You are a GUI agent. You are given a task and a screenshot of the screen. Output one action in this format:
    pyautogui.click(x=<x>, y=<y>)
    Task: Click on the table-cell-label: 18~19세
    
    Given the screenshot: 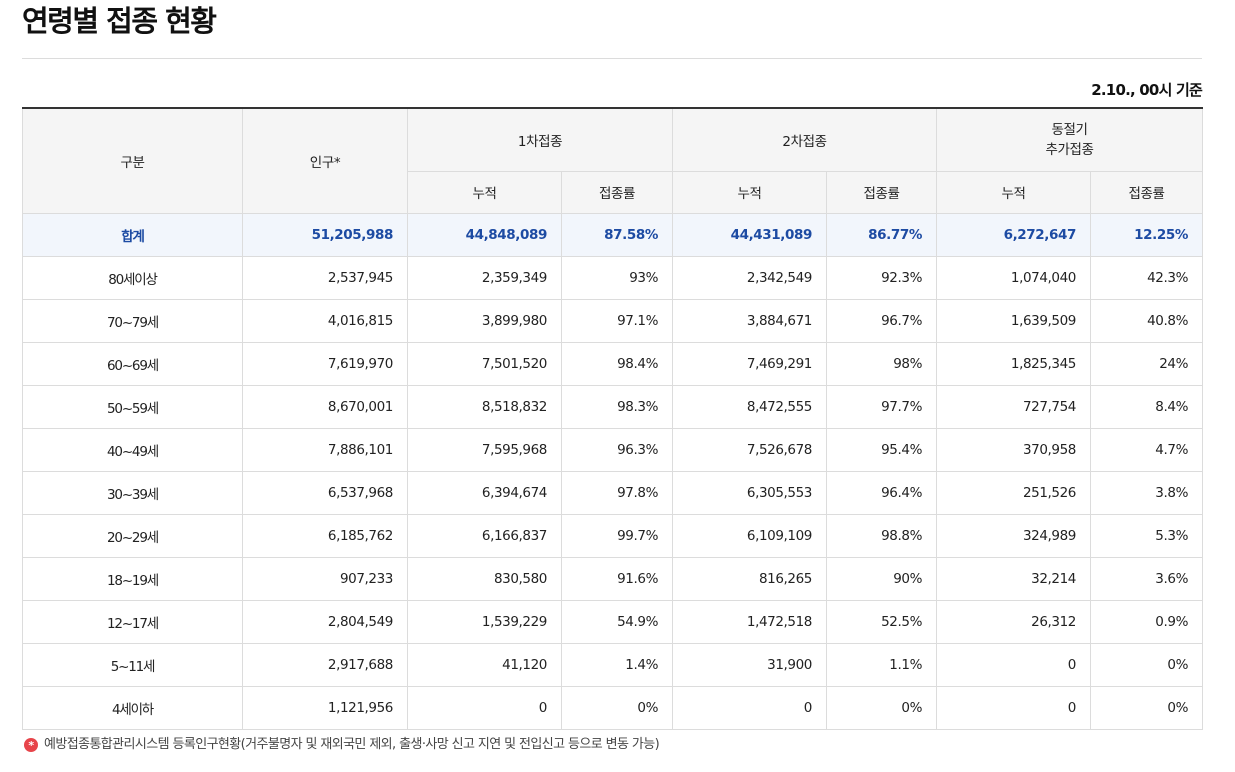 What is the action you would take?
    pyautogui.click(x=132, y=578)
    